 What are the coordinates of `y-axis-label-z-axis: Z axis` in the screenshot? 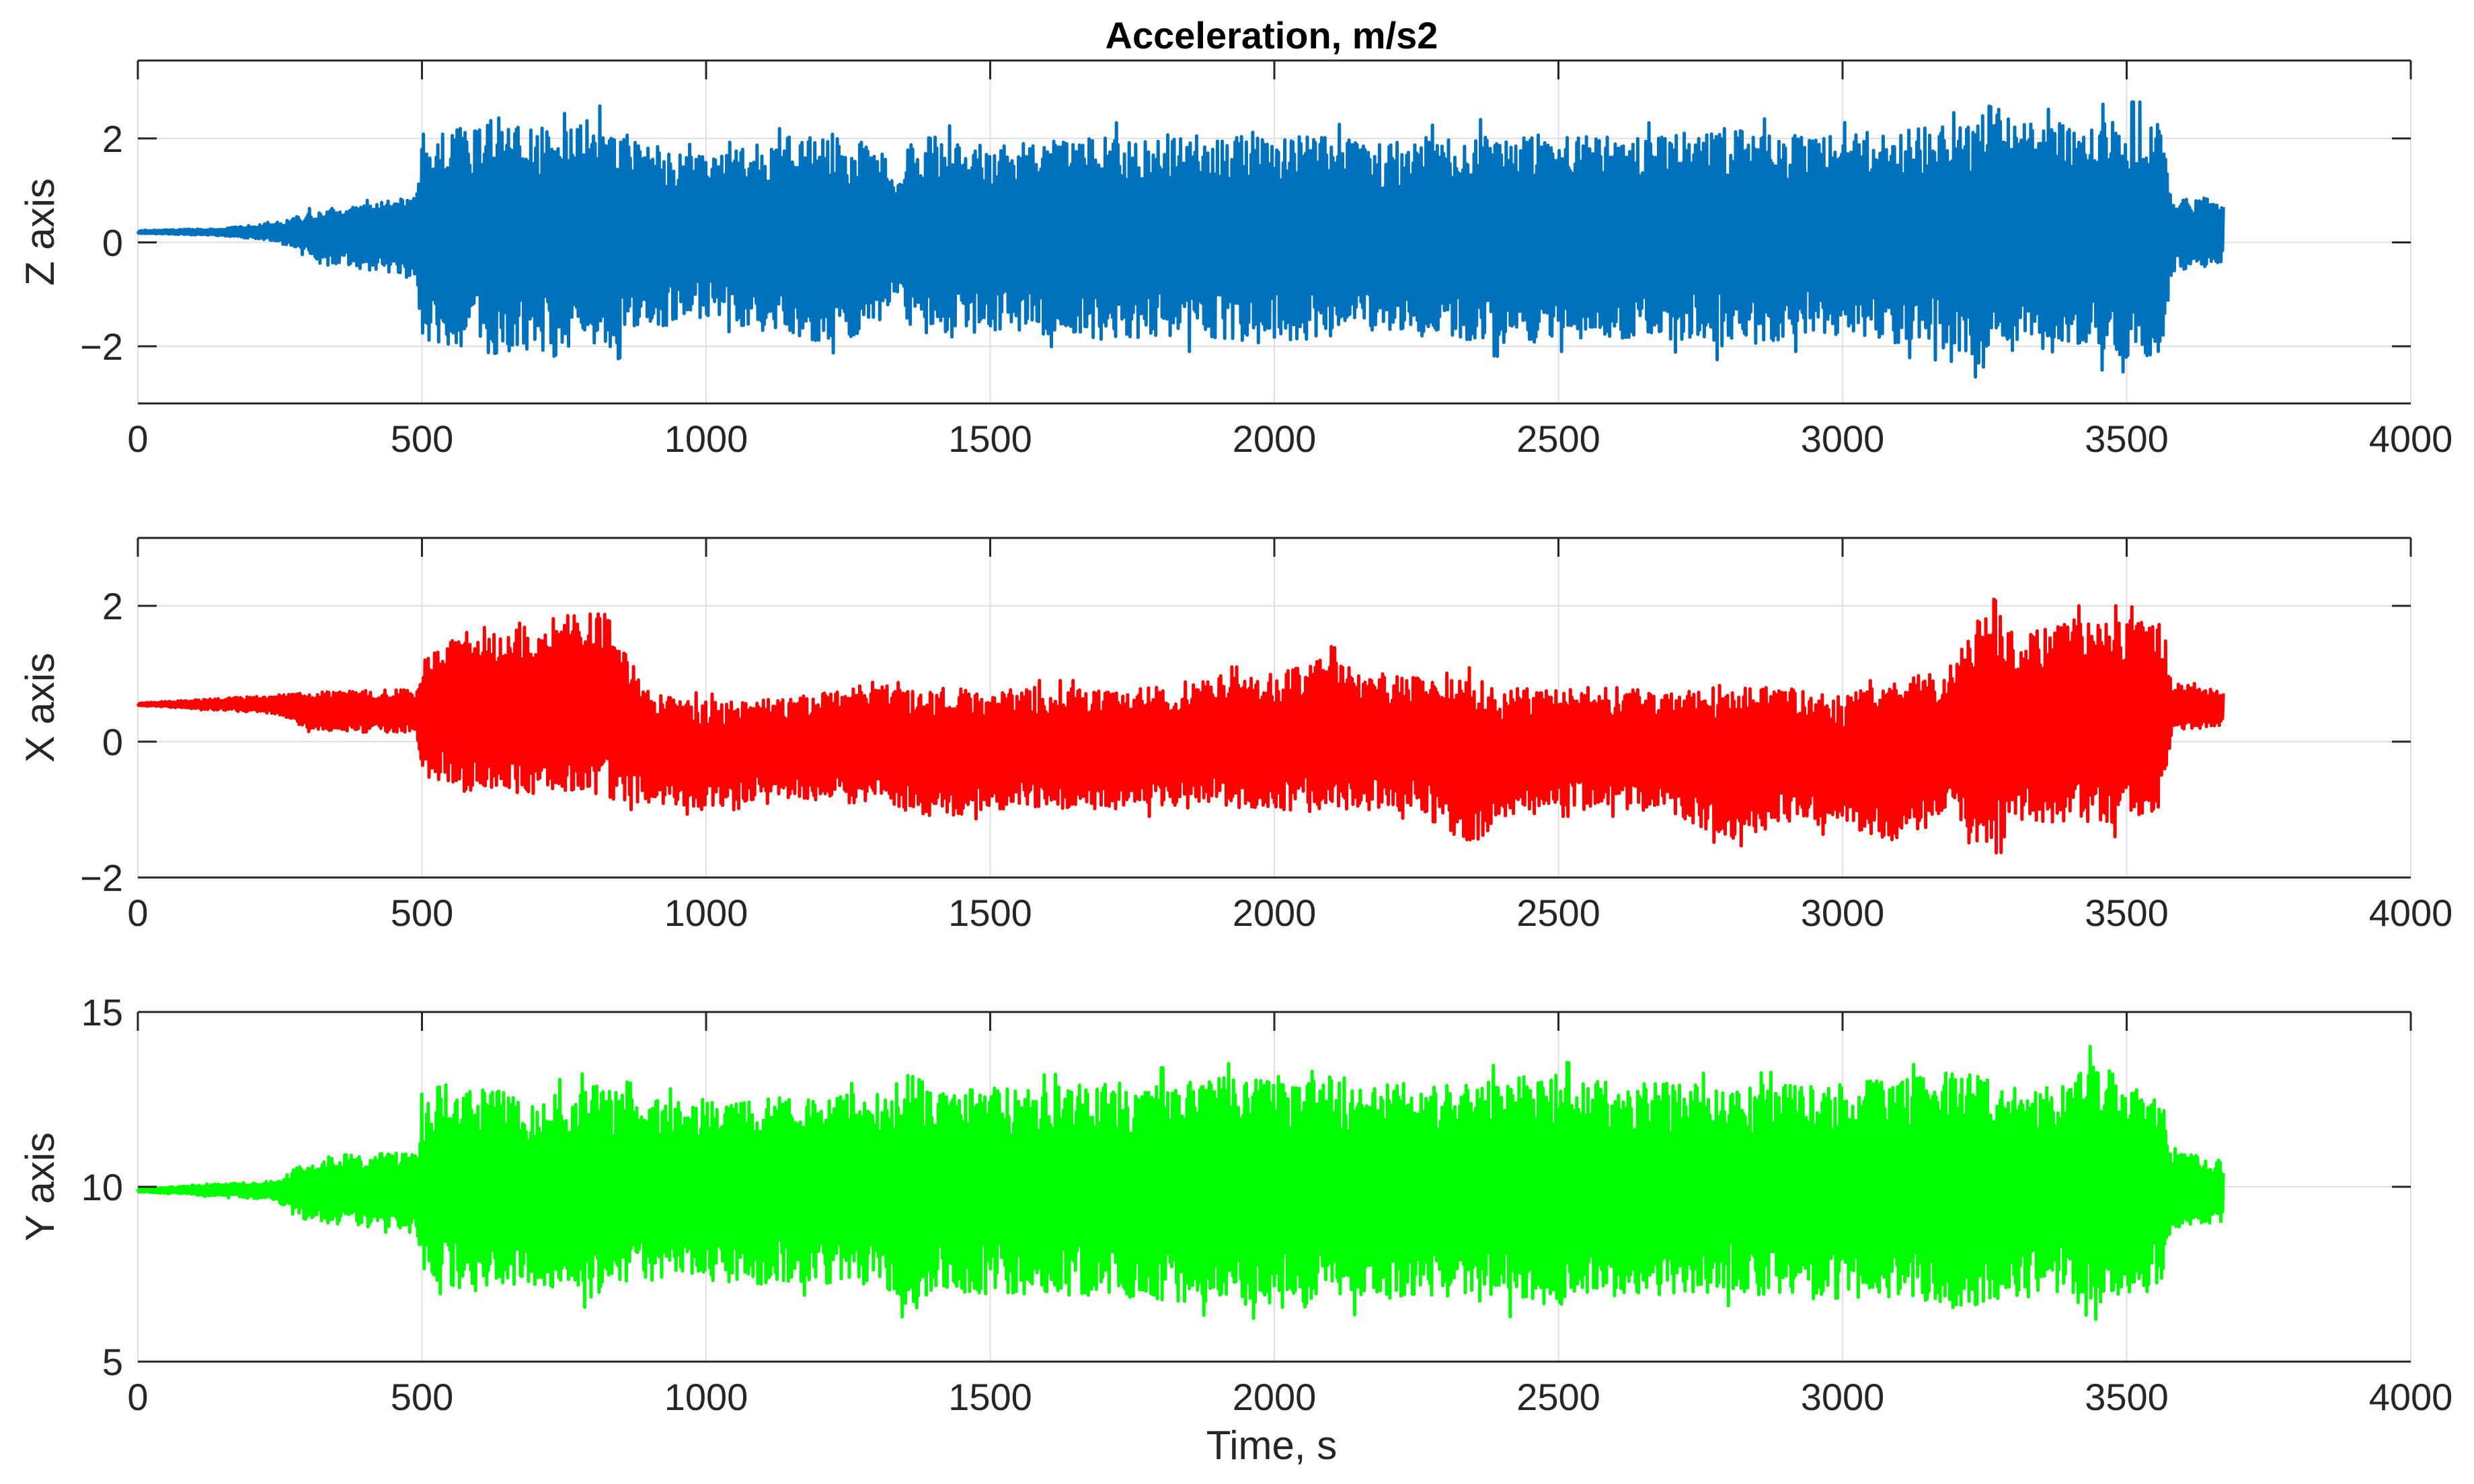 It's located at (40, 232).